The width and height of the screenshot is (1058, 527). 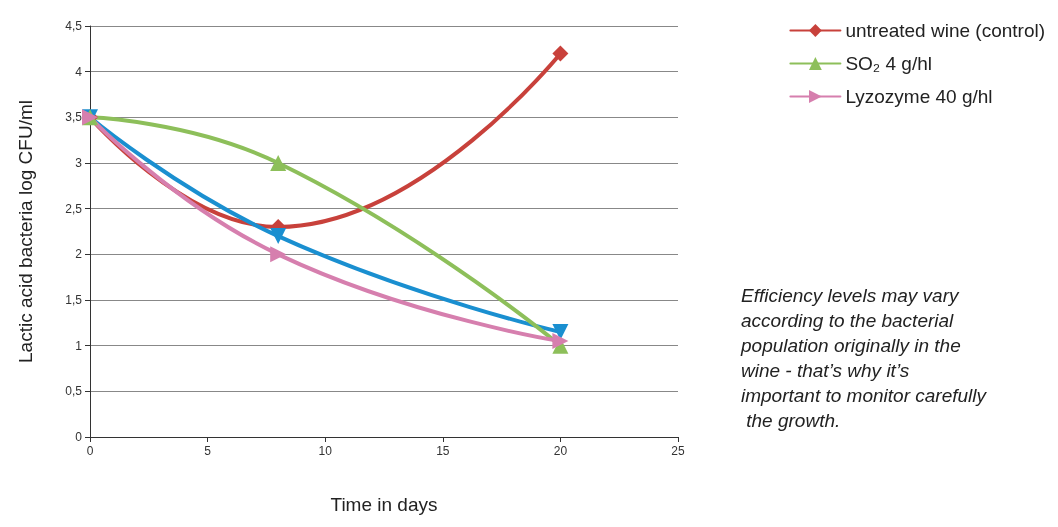 What do you see at coordinates (443, 451) in the screenshot?
I see `x-tick-label: 15` at bounding box center [443, 451].